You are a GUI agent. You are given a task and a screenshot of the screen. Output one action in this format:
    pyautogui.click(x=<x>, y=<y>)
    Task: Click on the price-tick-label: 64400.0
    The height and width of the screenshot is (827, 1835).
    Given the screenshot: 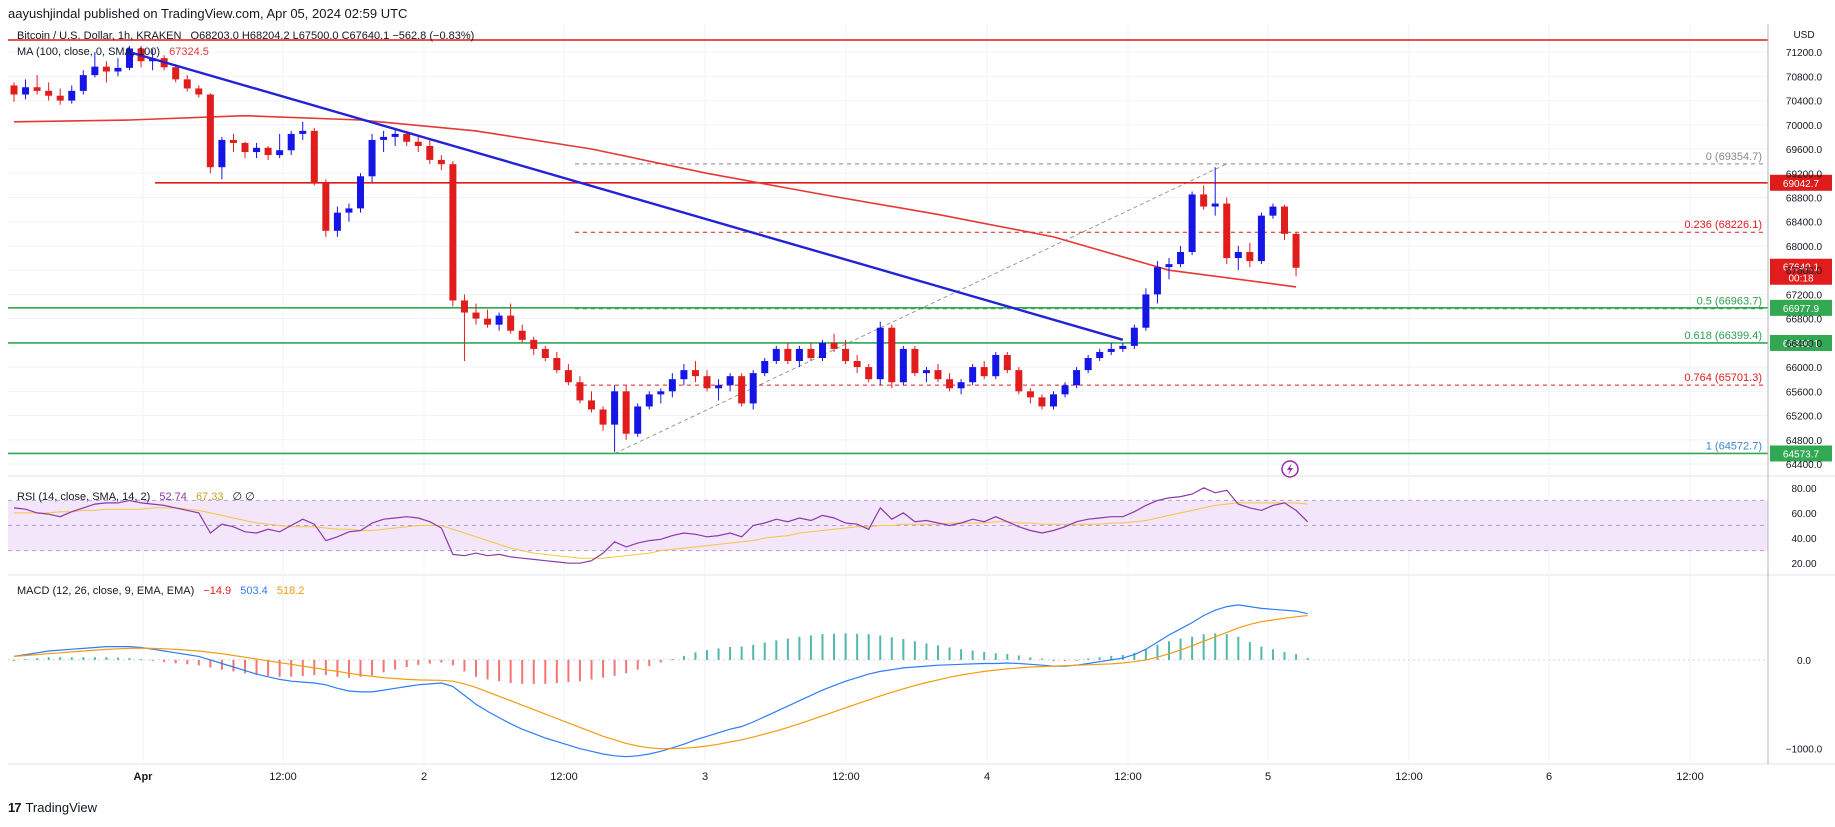 What is the action you would take?
    pyautogui.click(x=1804, y=465)
    